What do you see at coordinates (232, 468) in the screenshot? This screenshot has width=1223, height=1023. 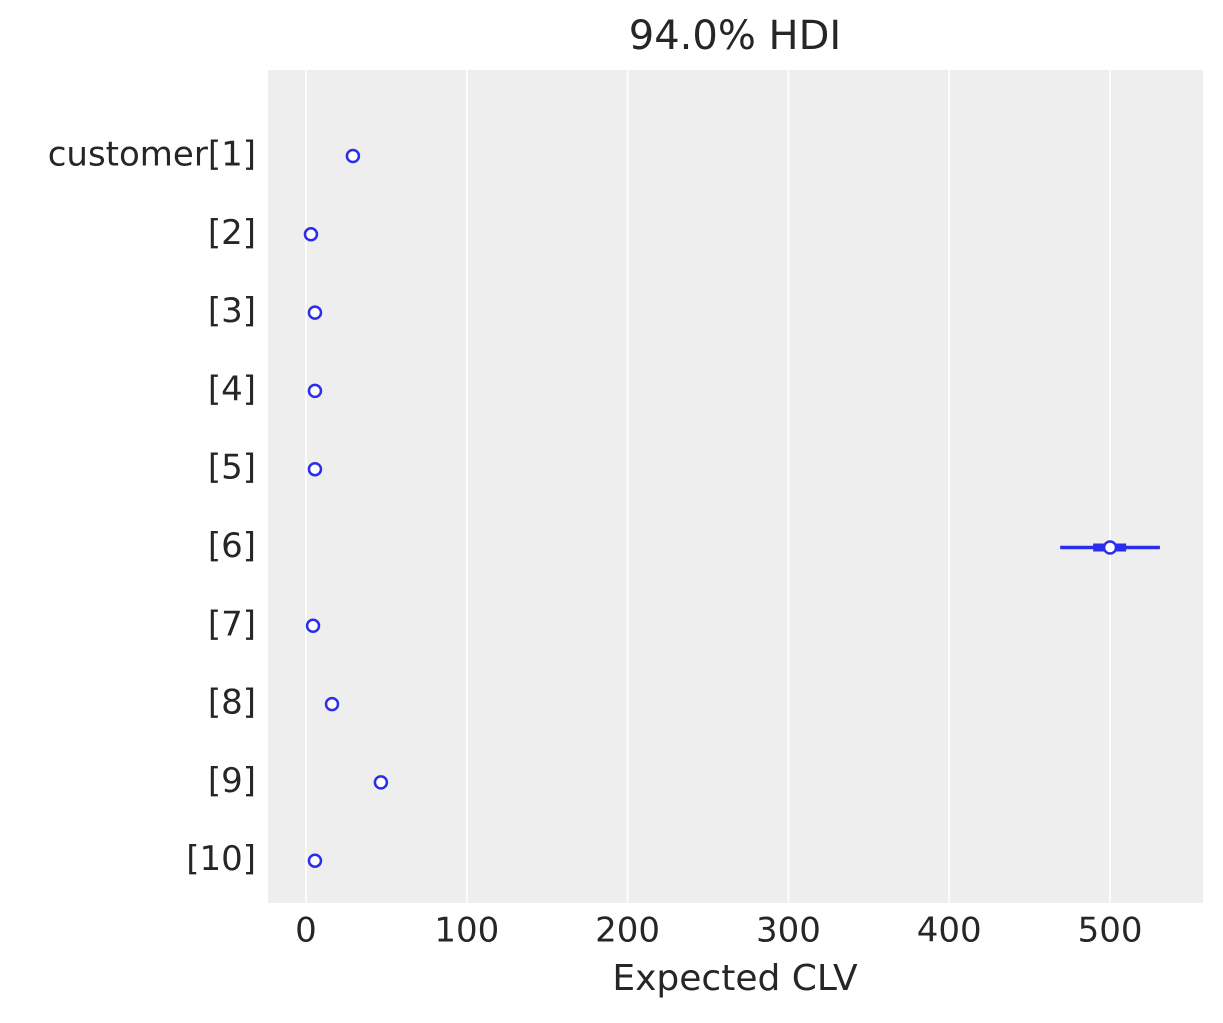 I see `y-tick-label: [5]` at bounding box center [232, 468].